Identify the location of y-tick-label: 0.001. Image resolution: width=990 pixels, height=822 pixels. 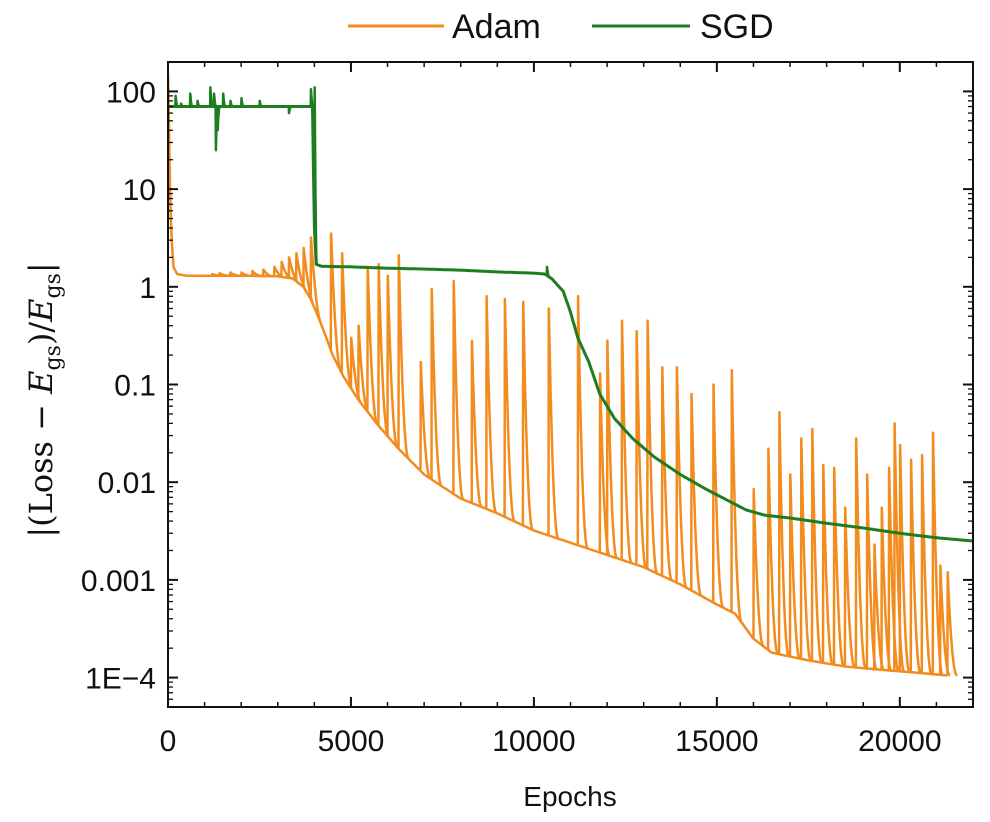
(118, 581).